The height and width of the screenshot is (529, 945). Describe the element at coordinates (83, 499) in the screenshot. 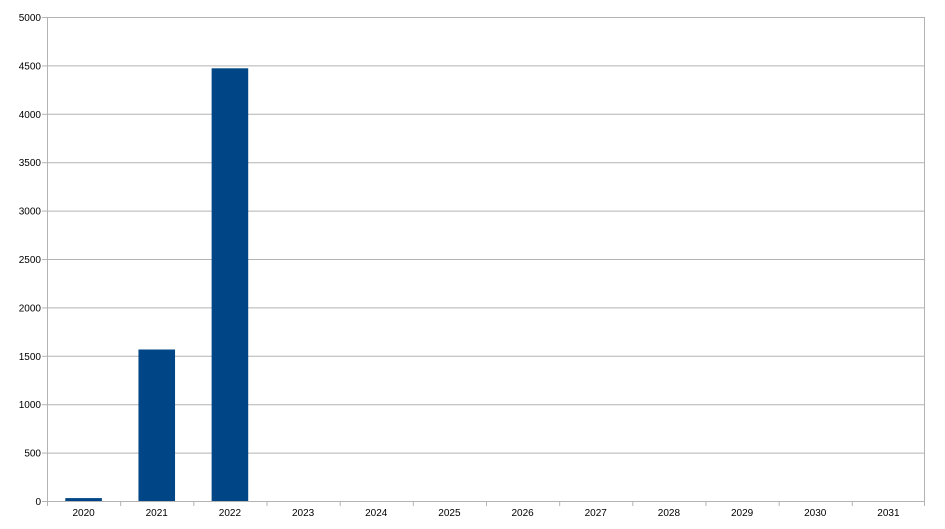

I see `bar-2020` at that location.